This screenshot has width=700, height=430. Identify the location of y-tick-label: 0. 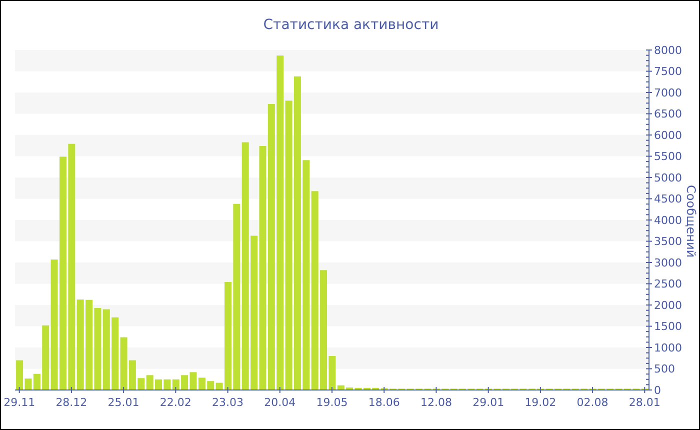
(657, 390).